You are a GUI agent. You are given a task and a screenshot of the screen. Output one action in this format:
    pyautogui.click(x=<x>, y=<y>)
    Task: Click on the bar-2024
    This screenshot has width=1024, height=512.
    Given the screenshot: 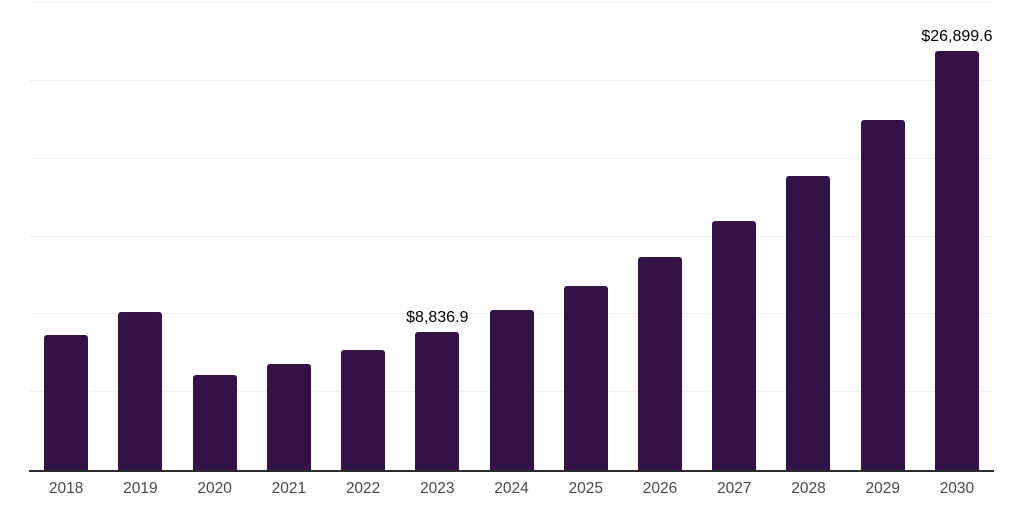 What is the action you would take?
    pyautogui.click(x=511, y=390)
    